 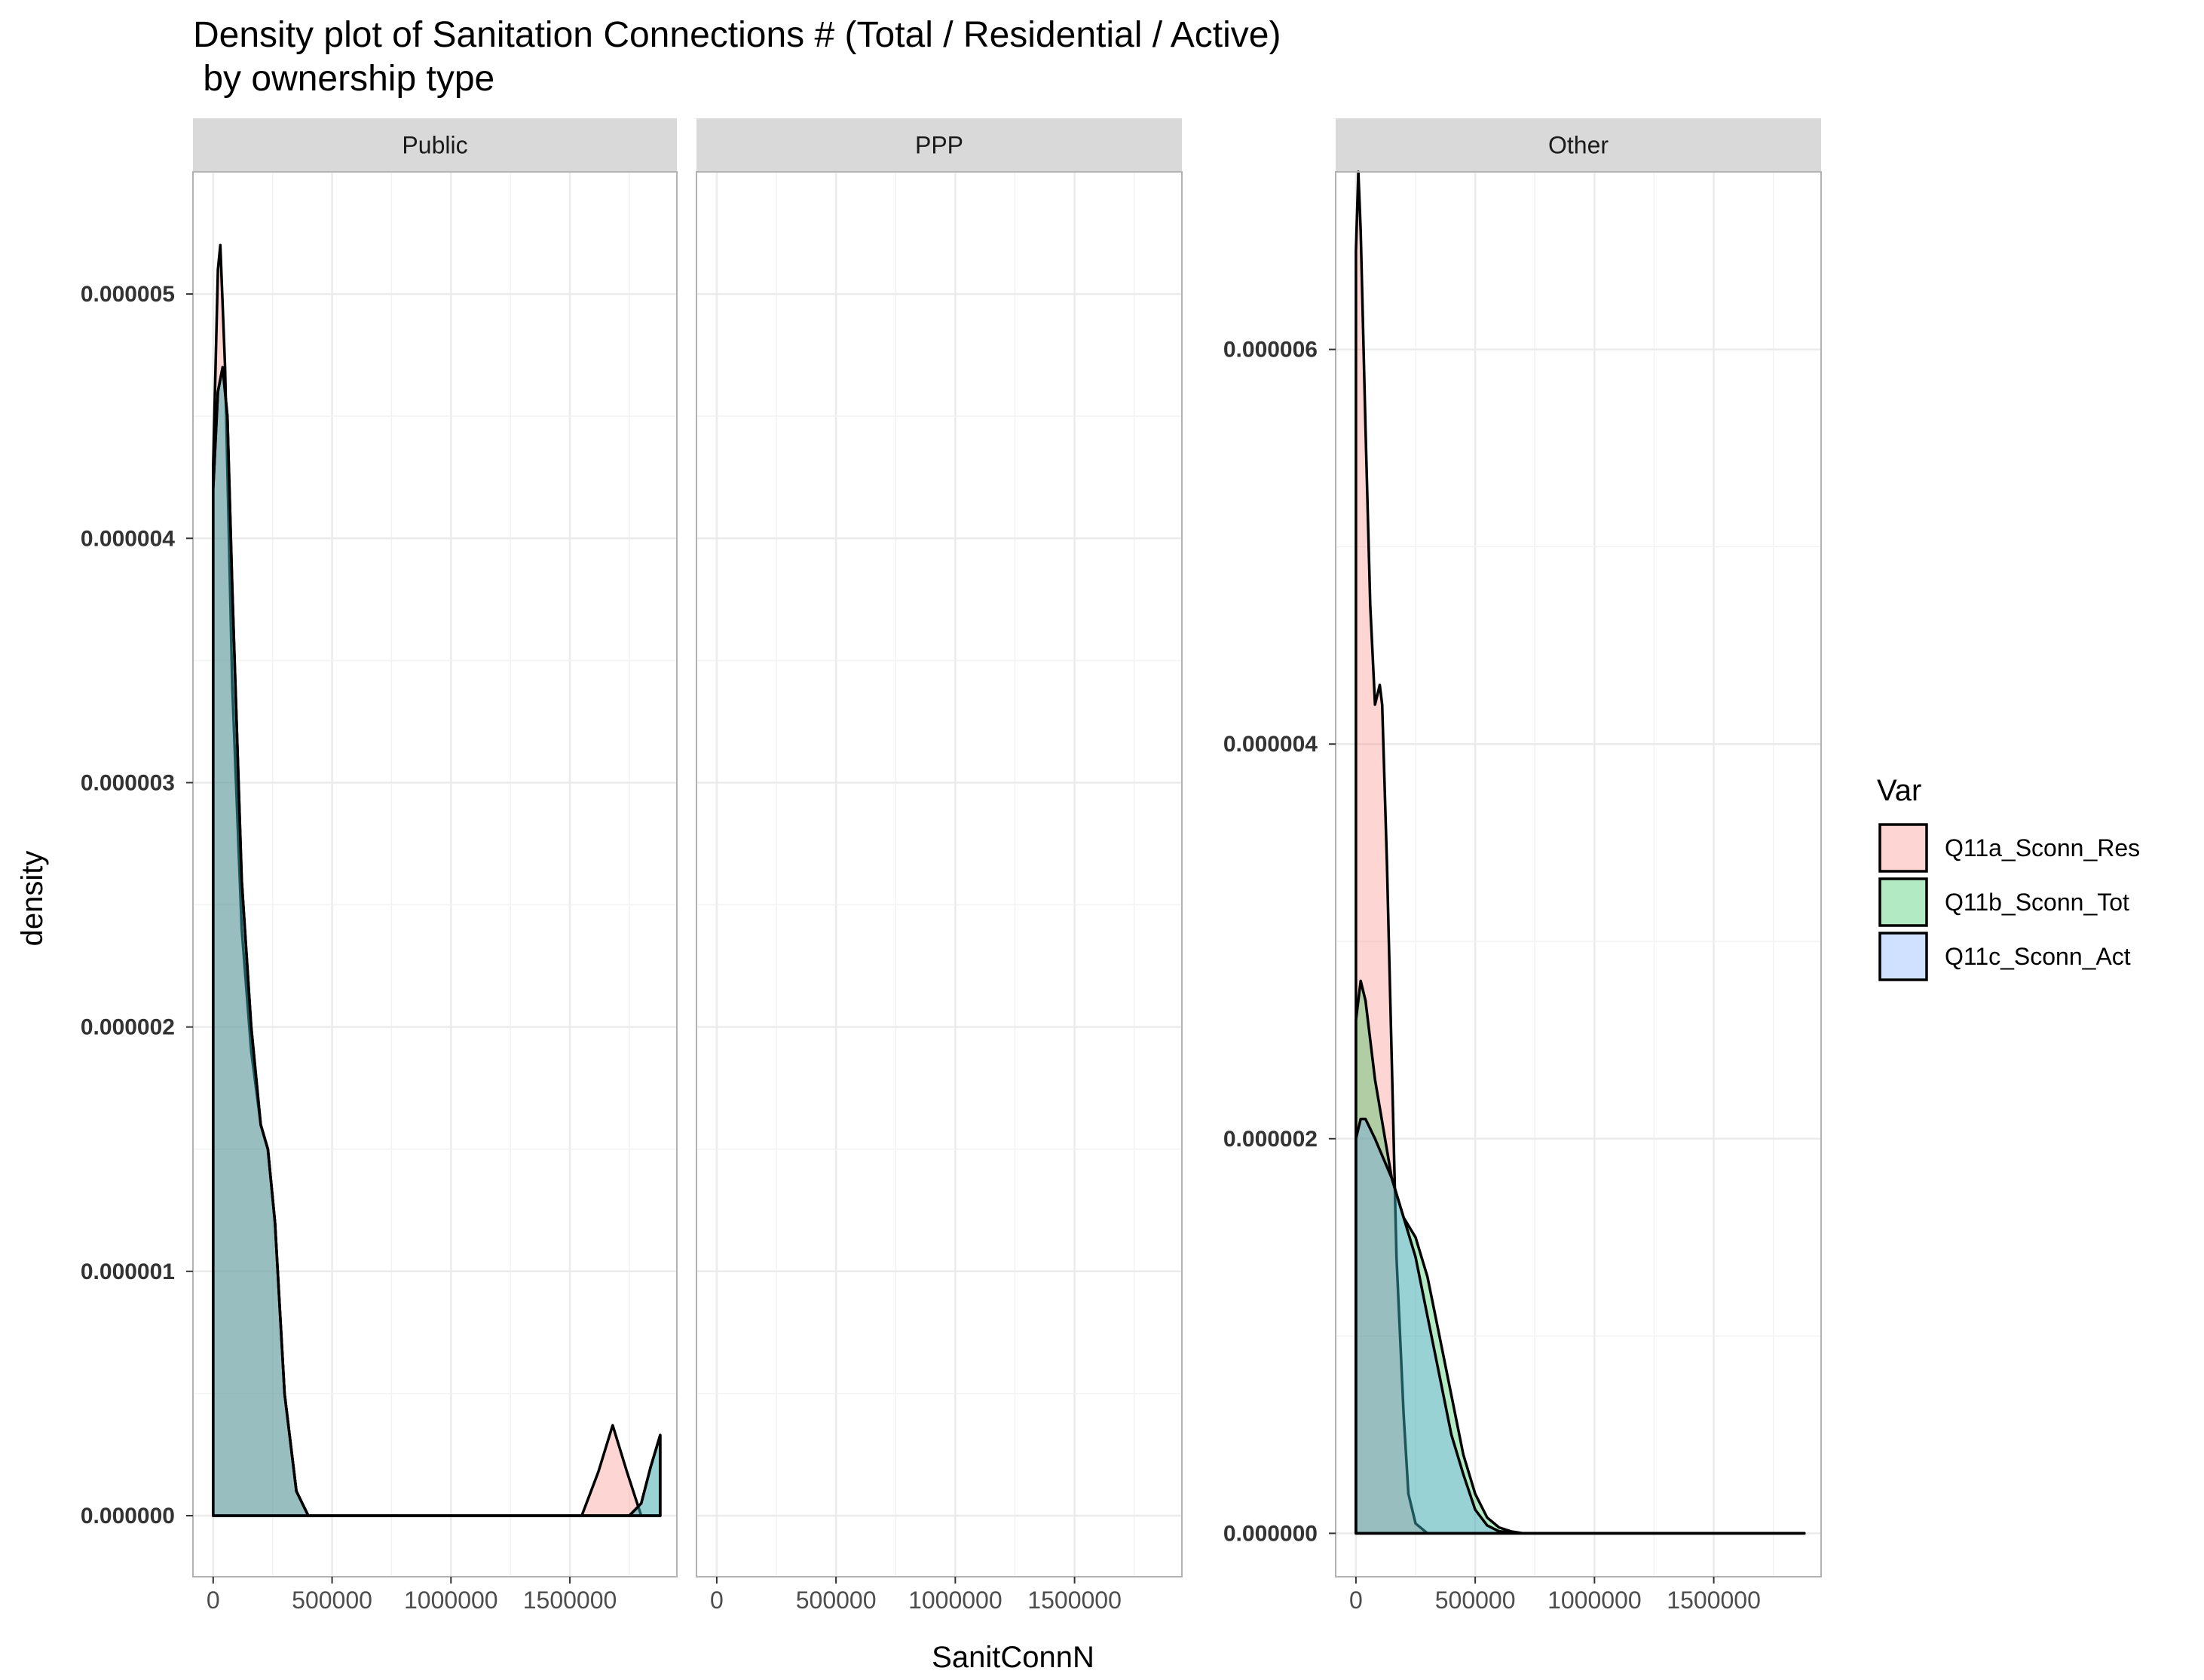 I want to click on chart-title-line-2: by ownership type, so click(x=343, y=79).